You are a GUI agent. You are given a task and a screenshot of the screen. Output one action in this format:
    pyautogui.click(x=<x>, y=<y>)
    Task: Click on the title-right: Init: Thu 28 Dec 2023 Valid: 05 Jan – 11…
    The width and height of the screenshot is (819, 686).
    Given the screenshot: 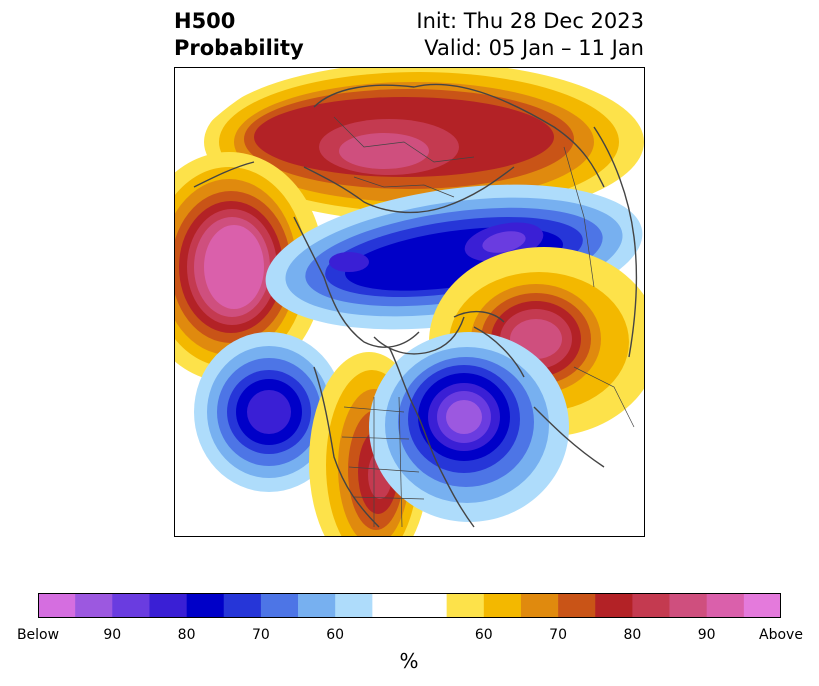 What is the action you would take?
    pyautogui.click(x=530, y=35)
    